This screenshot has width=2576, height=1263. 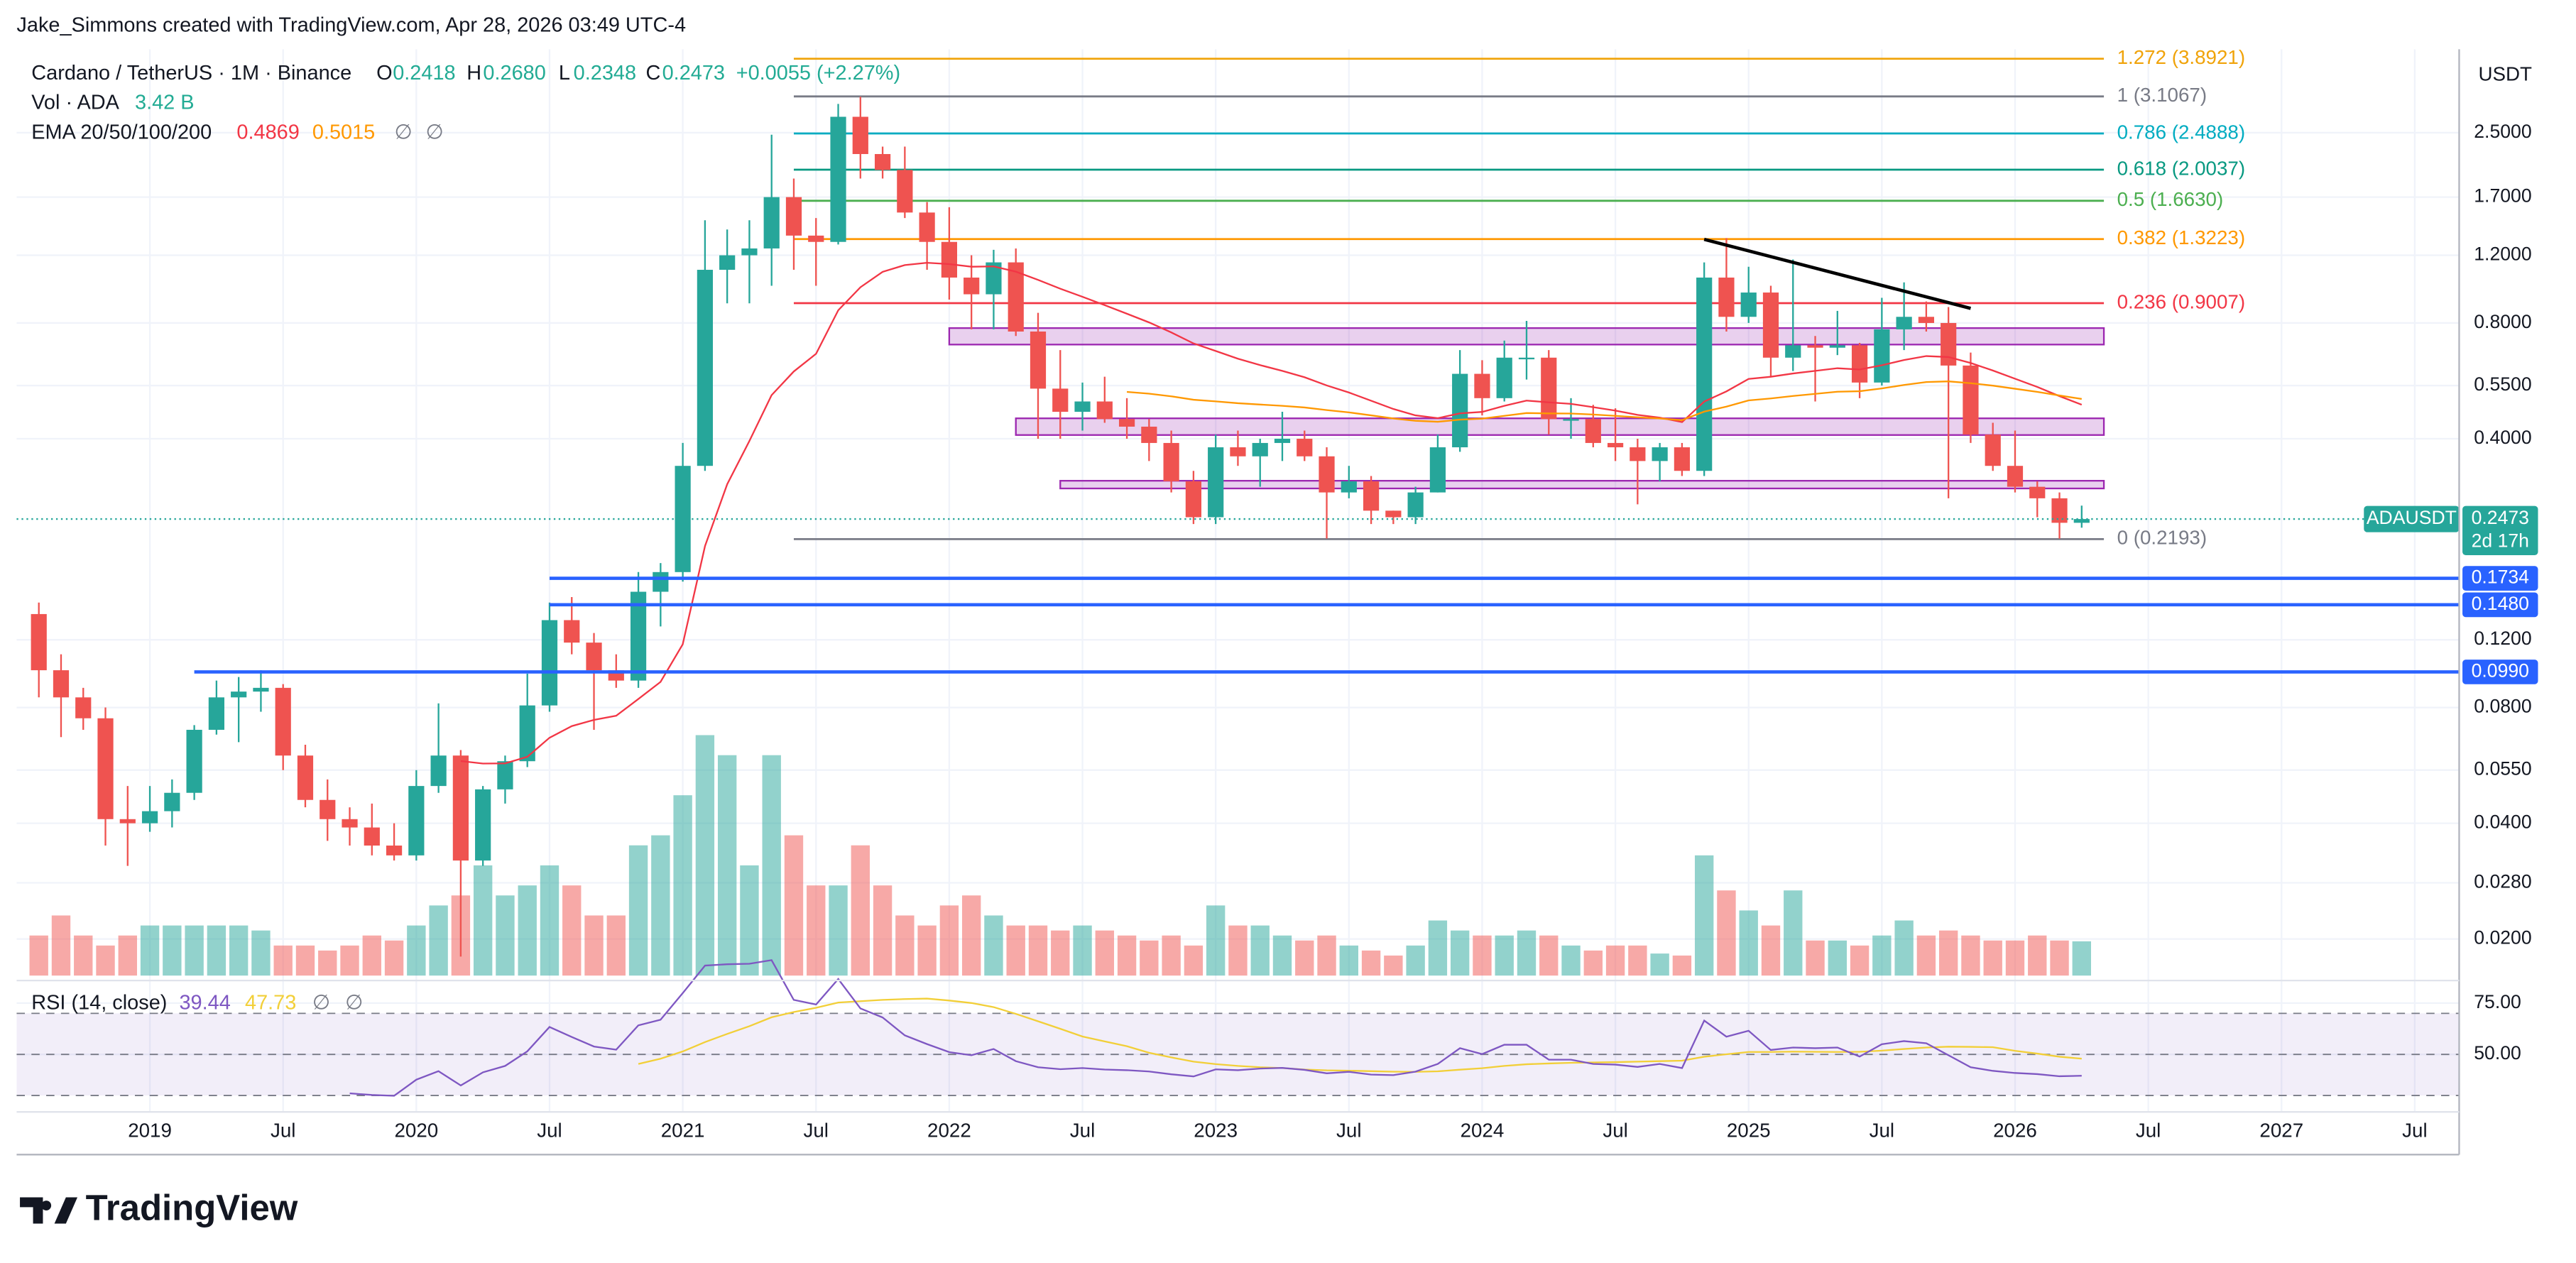 I want to click on y-tick-label: 0.8000, so click(x=2502, y=321).